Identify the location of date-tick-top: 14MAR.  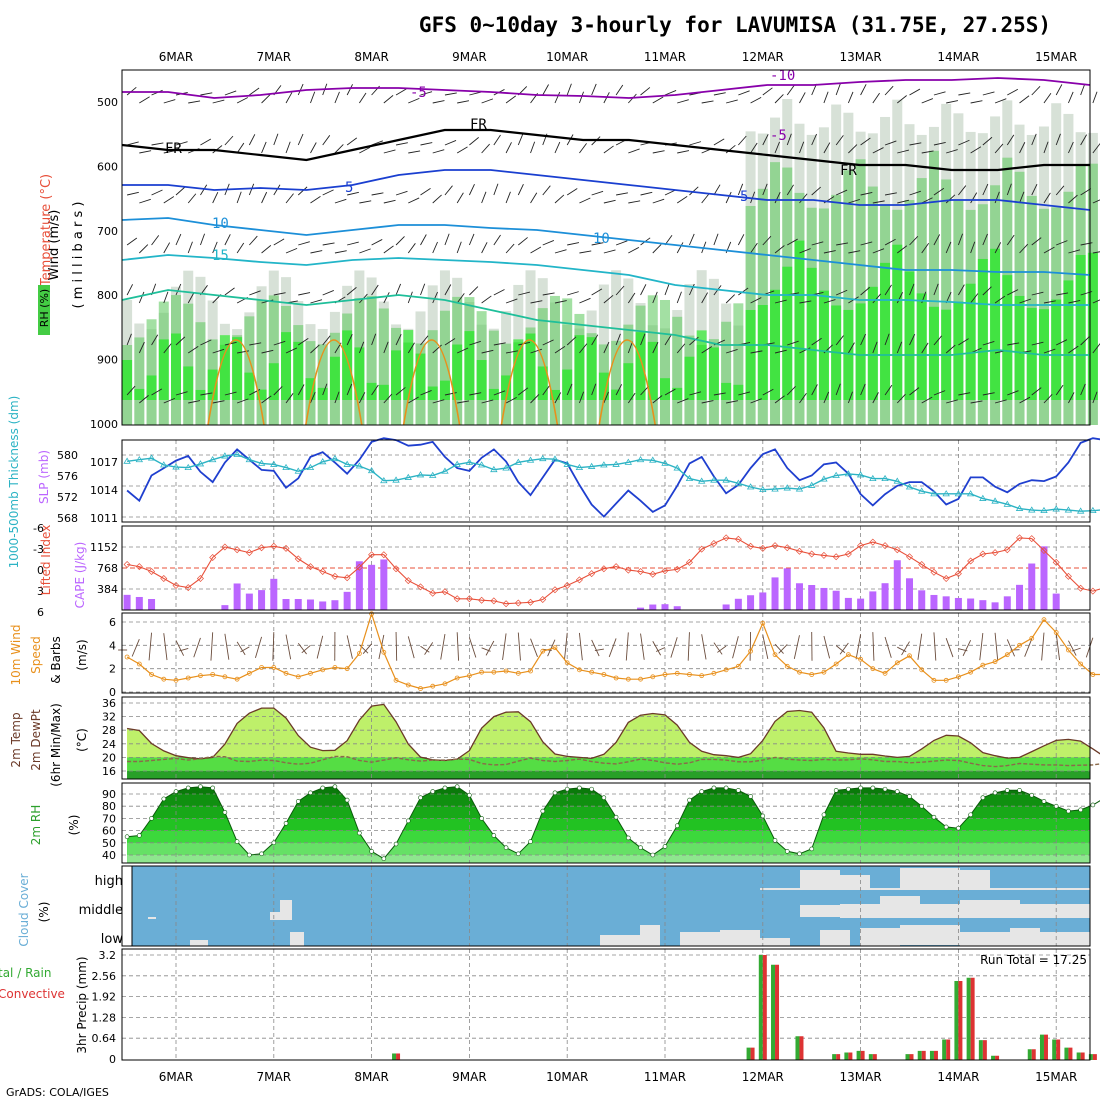
(958, 57).